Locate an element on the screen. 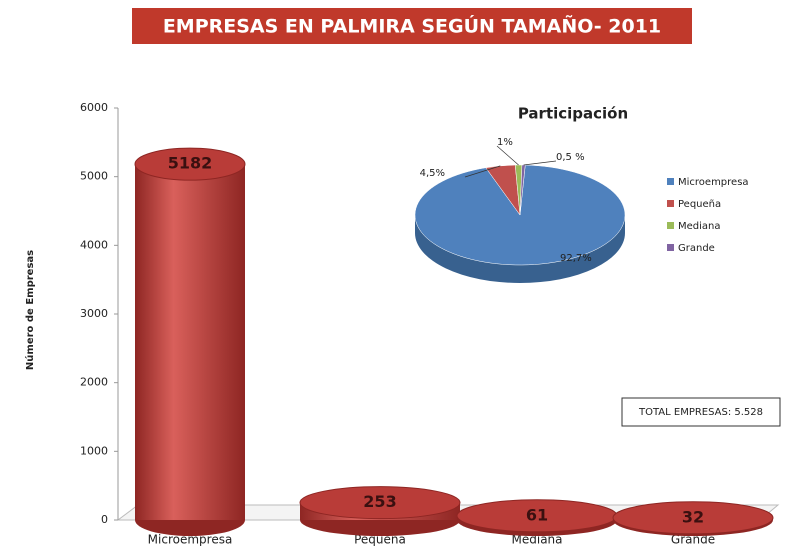  data-label: 32 is located at coordinates (693, 516).